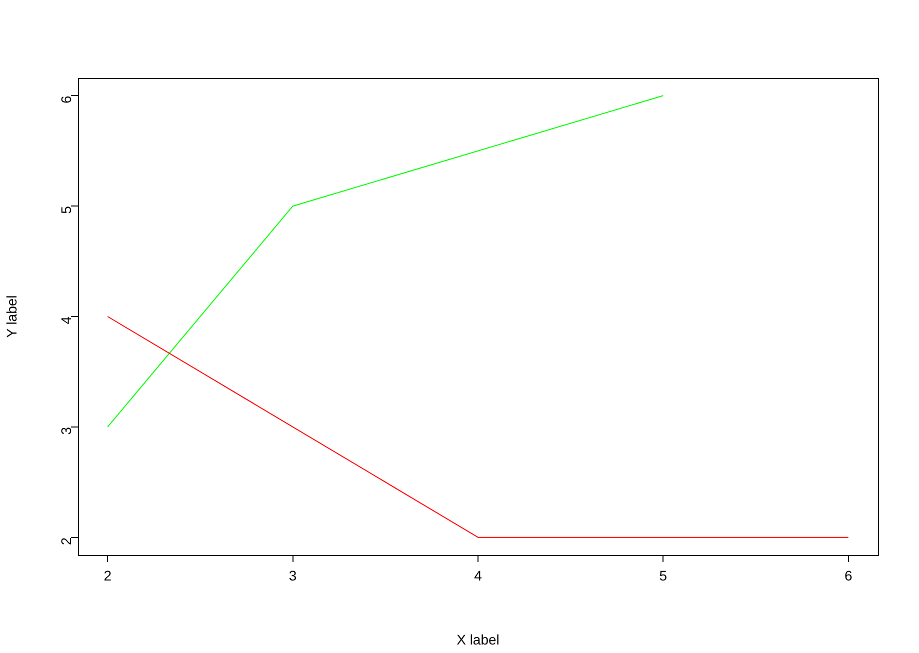 This screenshot has width=919, height=653. Describe the element at coordinates (108, 575) in the screenshot. I see `x-tick-label: 2` at that location.